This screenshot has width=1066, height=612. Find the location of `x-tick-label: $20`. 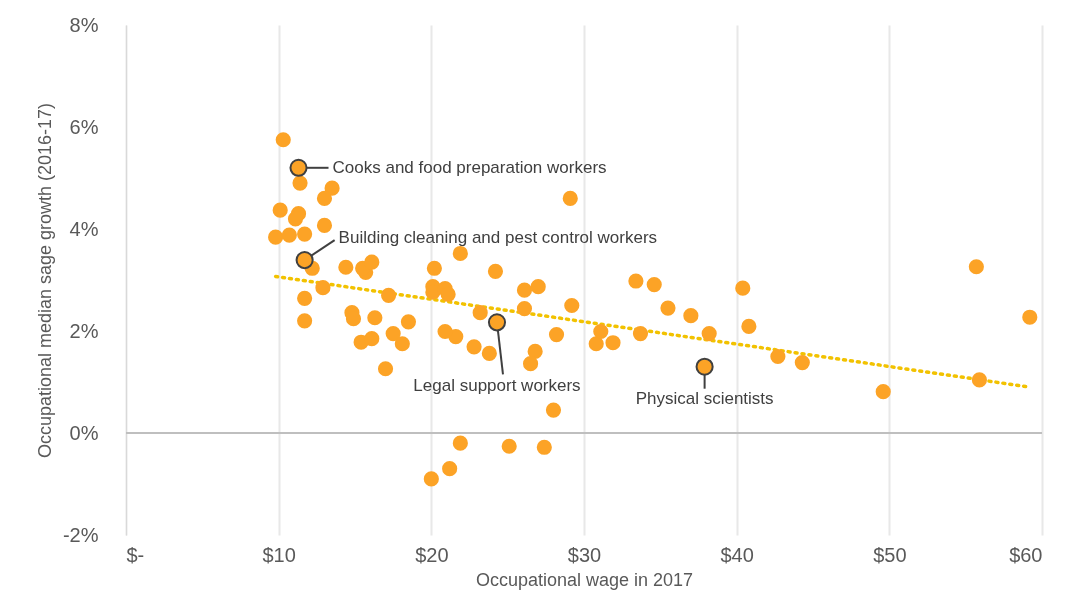

x-tick-label: $20 is located at coordinates (432, 554).